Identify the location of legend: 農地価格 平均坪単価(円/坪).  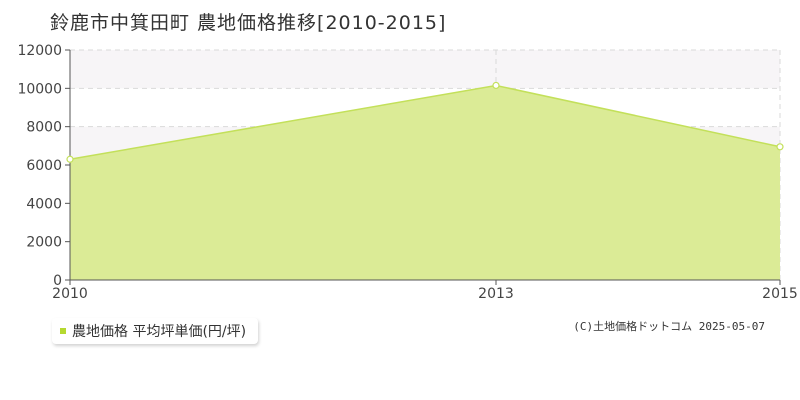
(155, 331).